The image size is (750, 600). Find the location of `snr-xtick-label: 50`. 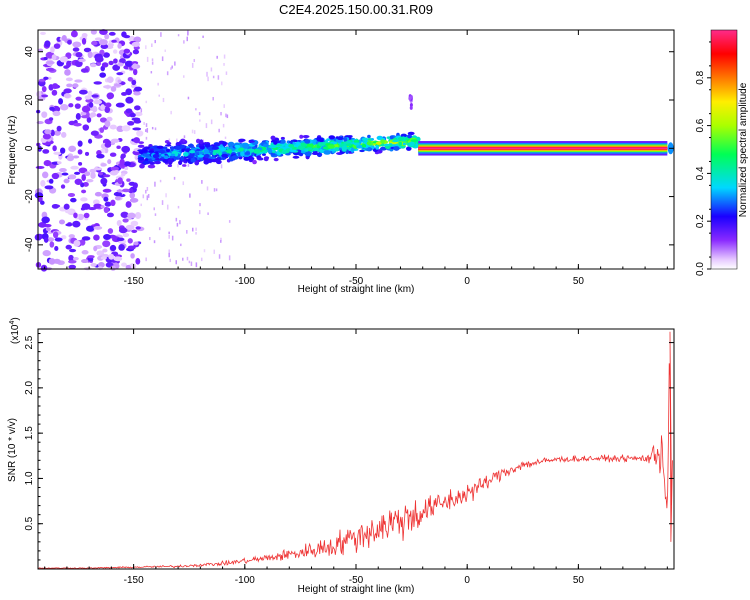

snr-xtick-label: 50 is located at coordinates (579, 580).